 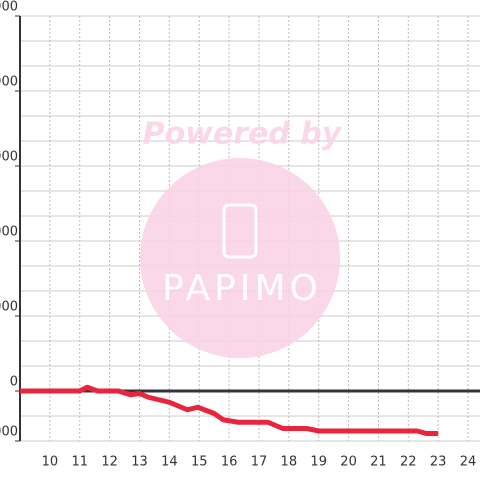 I want to click on x-tick-label: 20, so click(x=348, y=462).